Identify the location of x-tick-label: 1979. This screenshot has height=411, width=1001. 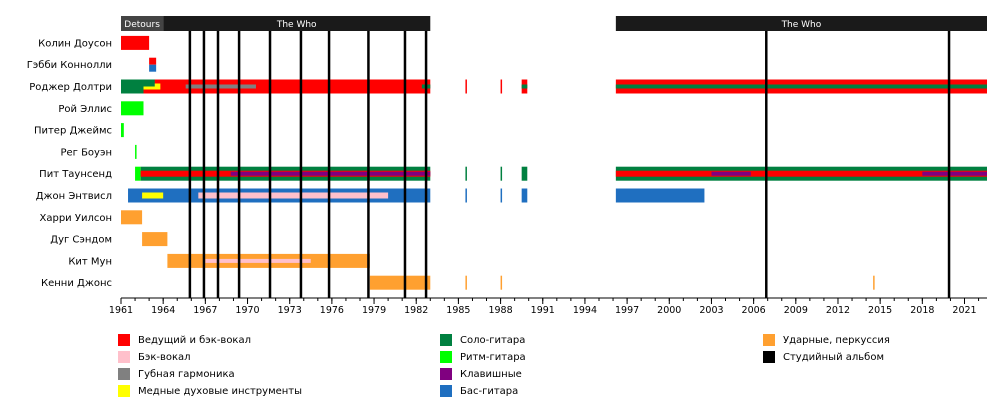
(374, 310).